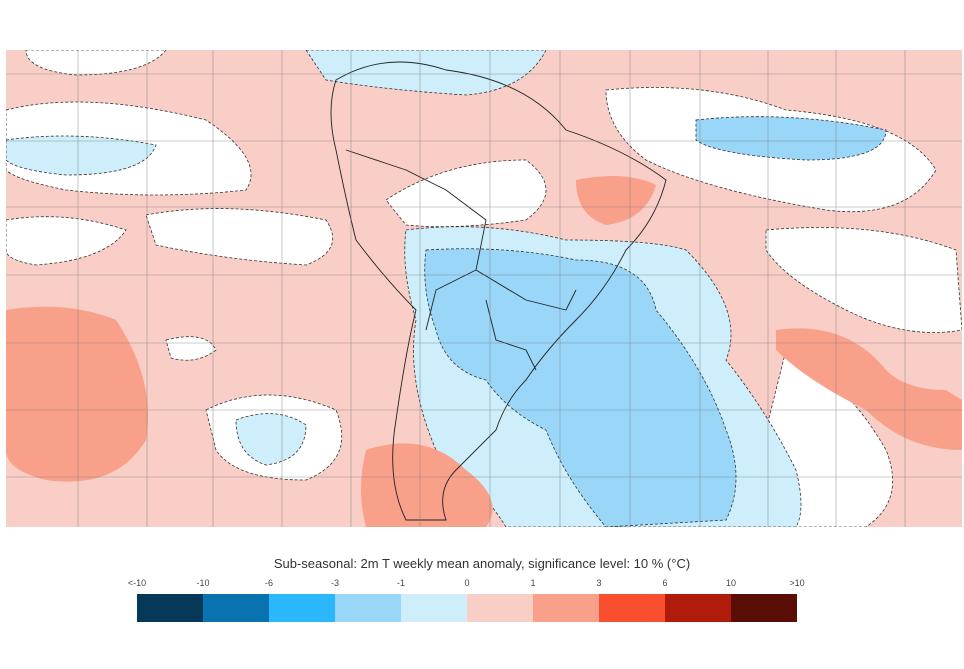  Describe the element at coordinates (269, 583) in the screenshot. I see `legend-tick-label: -6` at that location.